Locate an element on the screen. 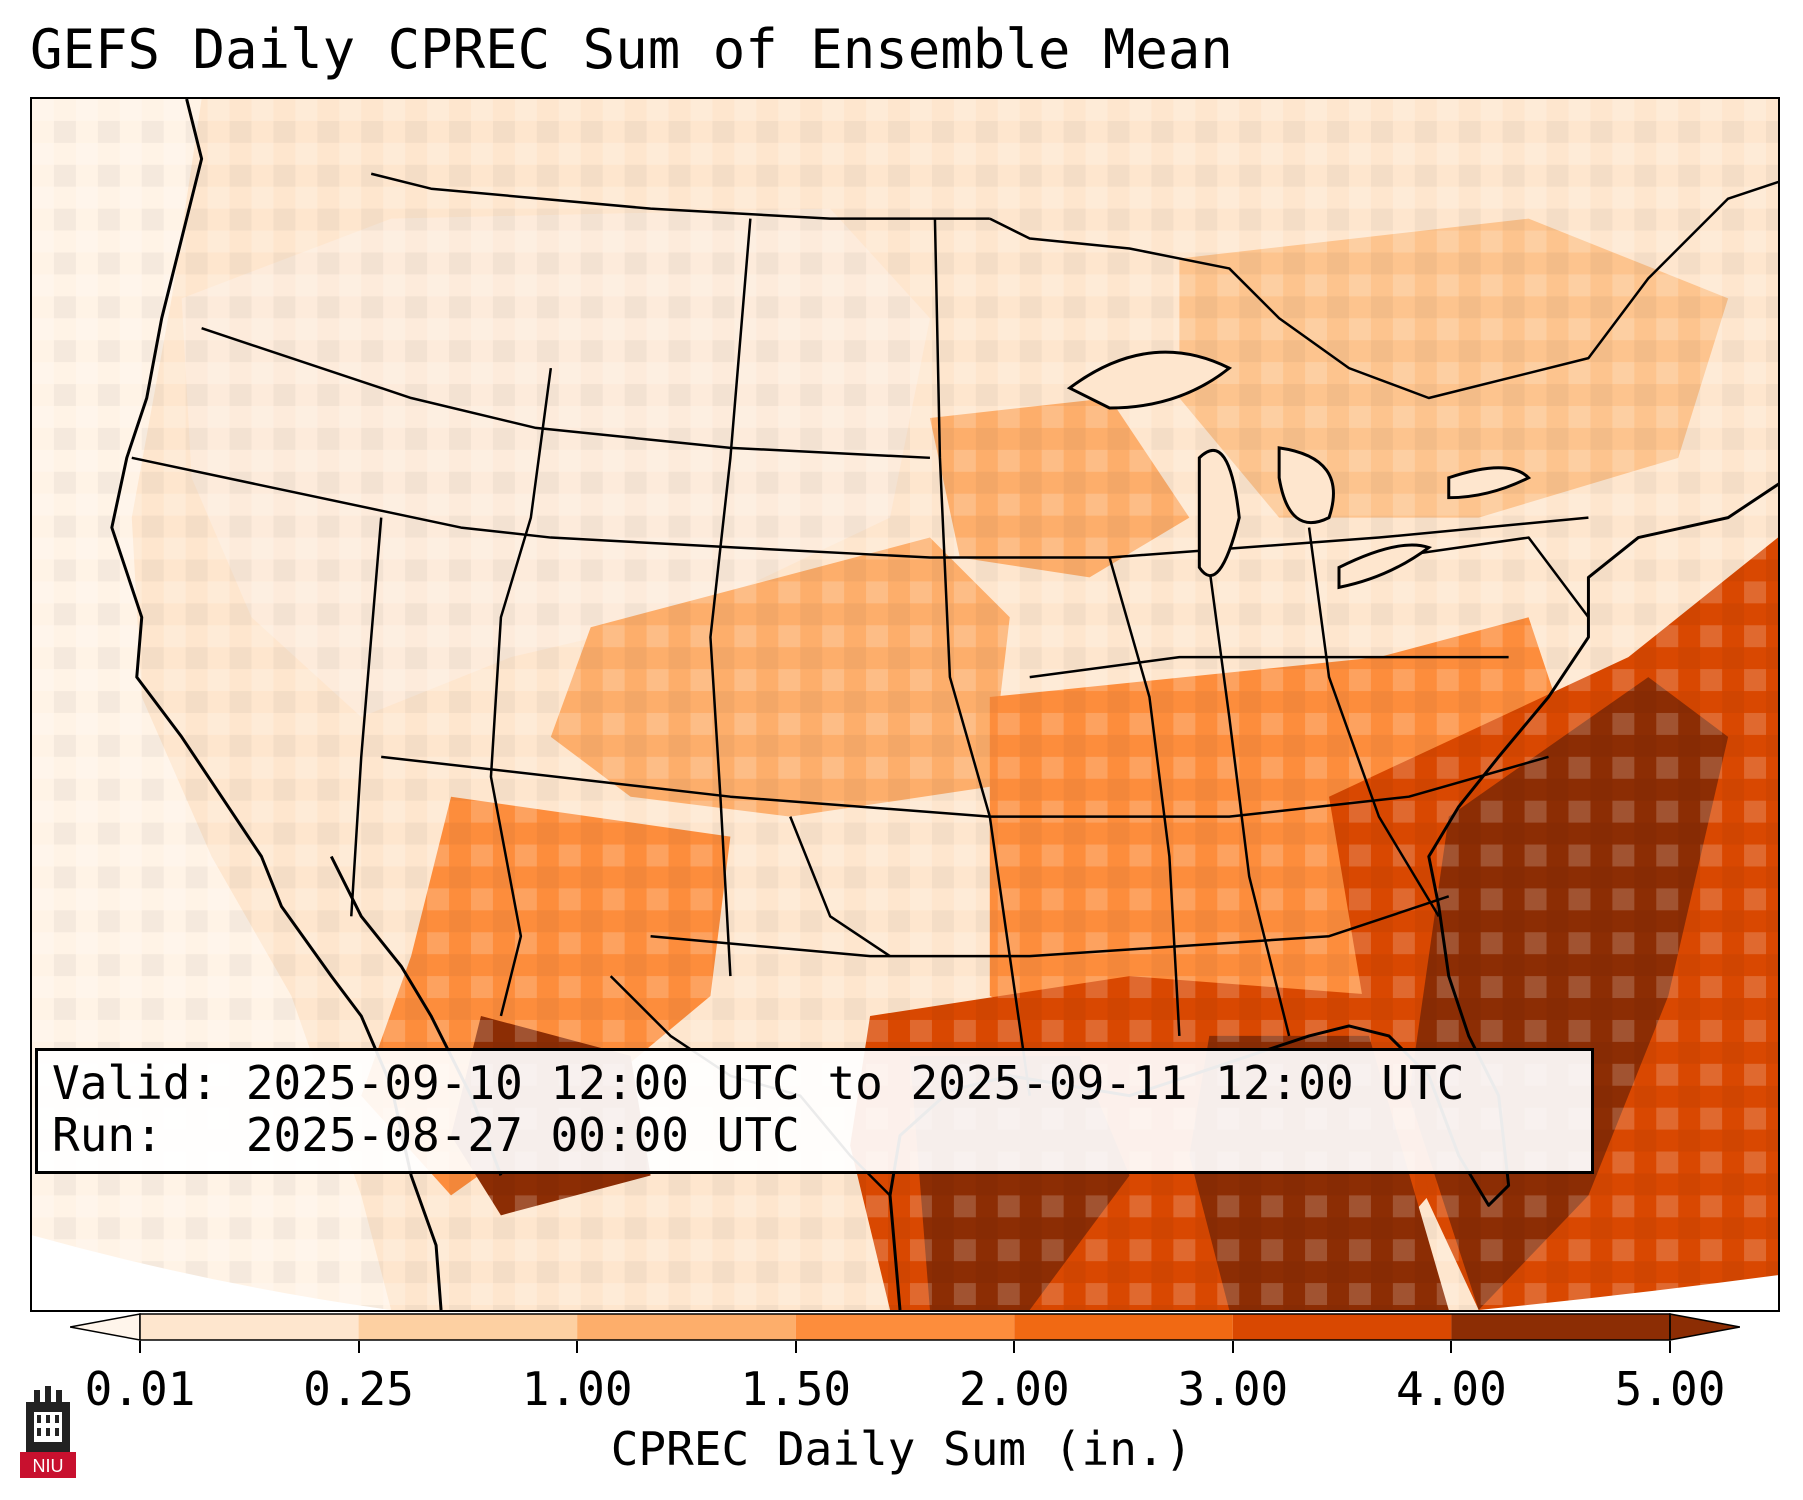 The height and width of the screenshot is (1500, 1803). colorbar-tick-label: 3.00 is located at coordinates (1233, 1389).